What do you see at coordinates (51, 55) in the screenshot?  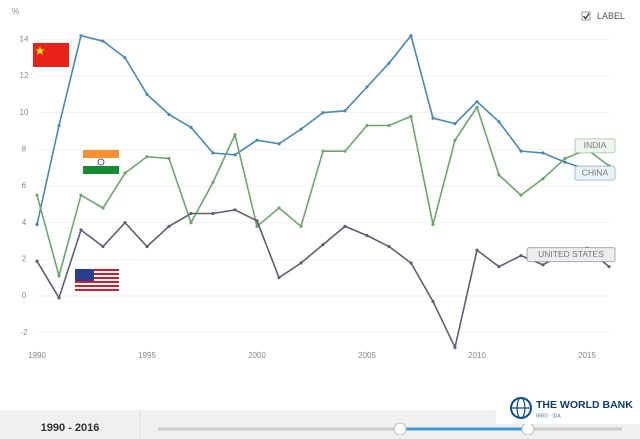 I see `flag-china` at bounding box center [51, 55].